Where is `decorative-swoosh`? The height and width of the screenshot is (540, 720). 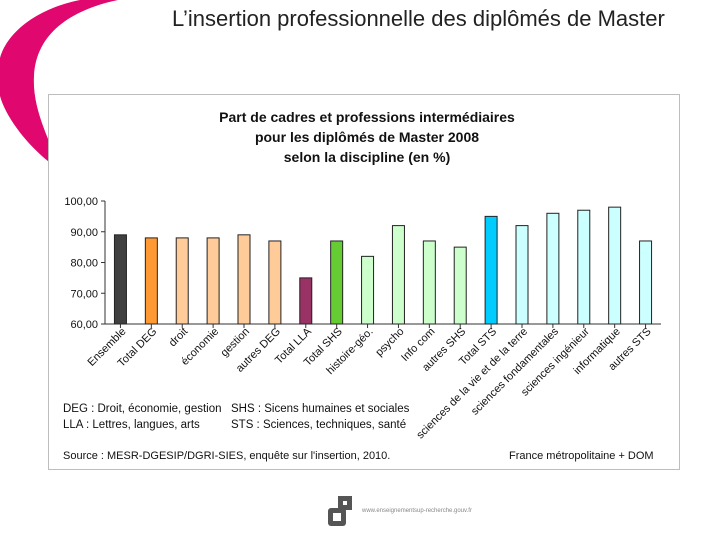
decorative-swoosh is located at coordinates (59, 85).